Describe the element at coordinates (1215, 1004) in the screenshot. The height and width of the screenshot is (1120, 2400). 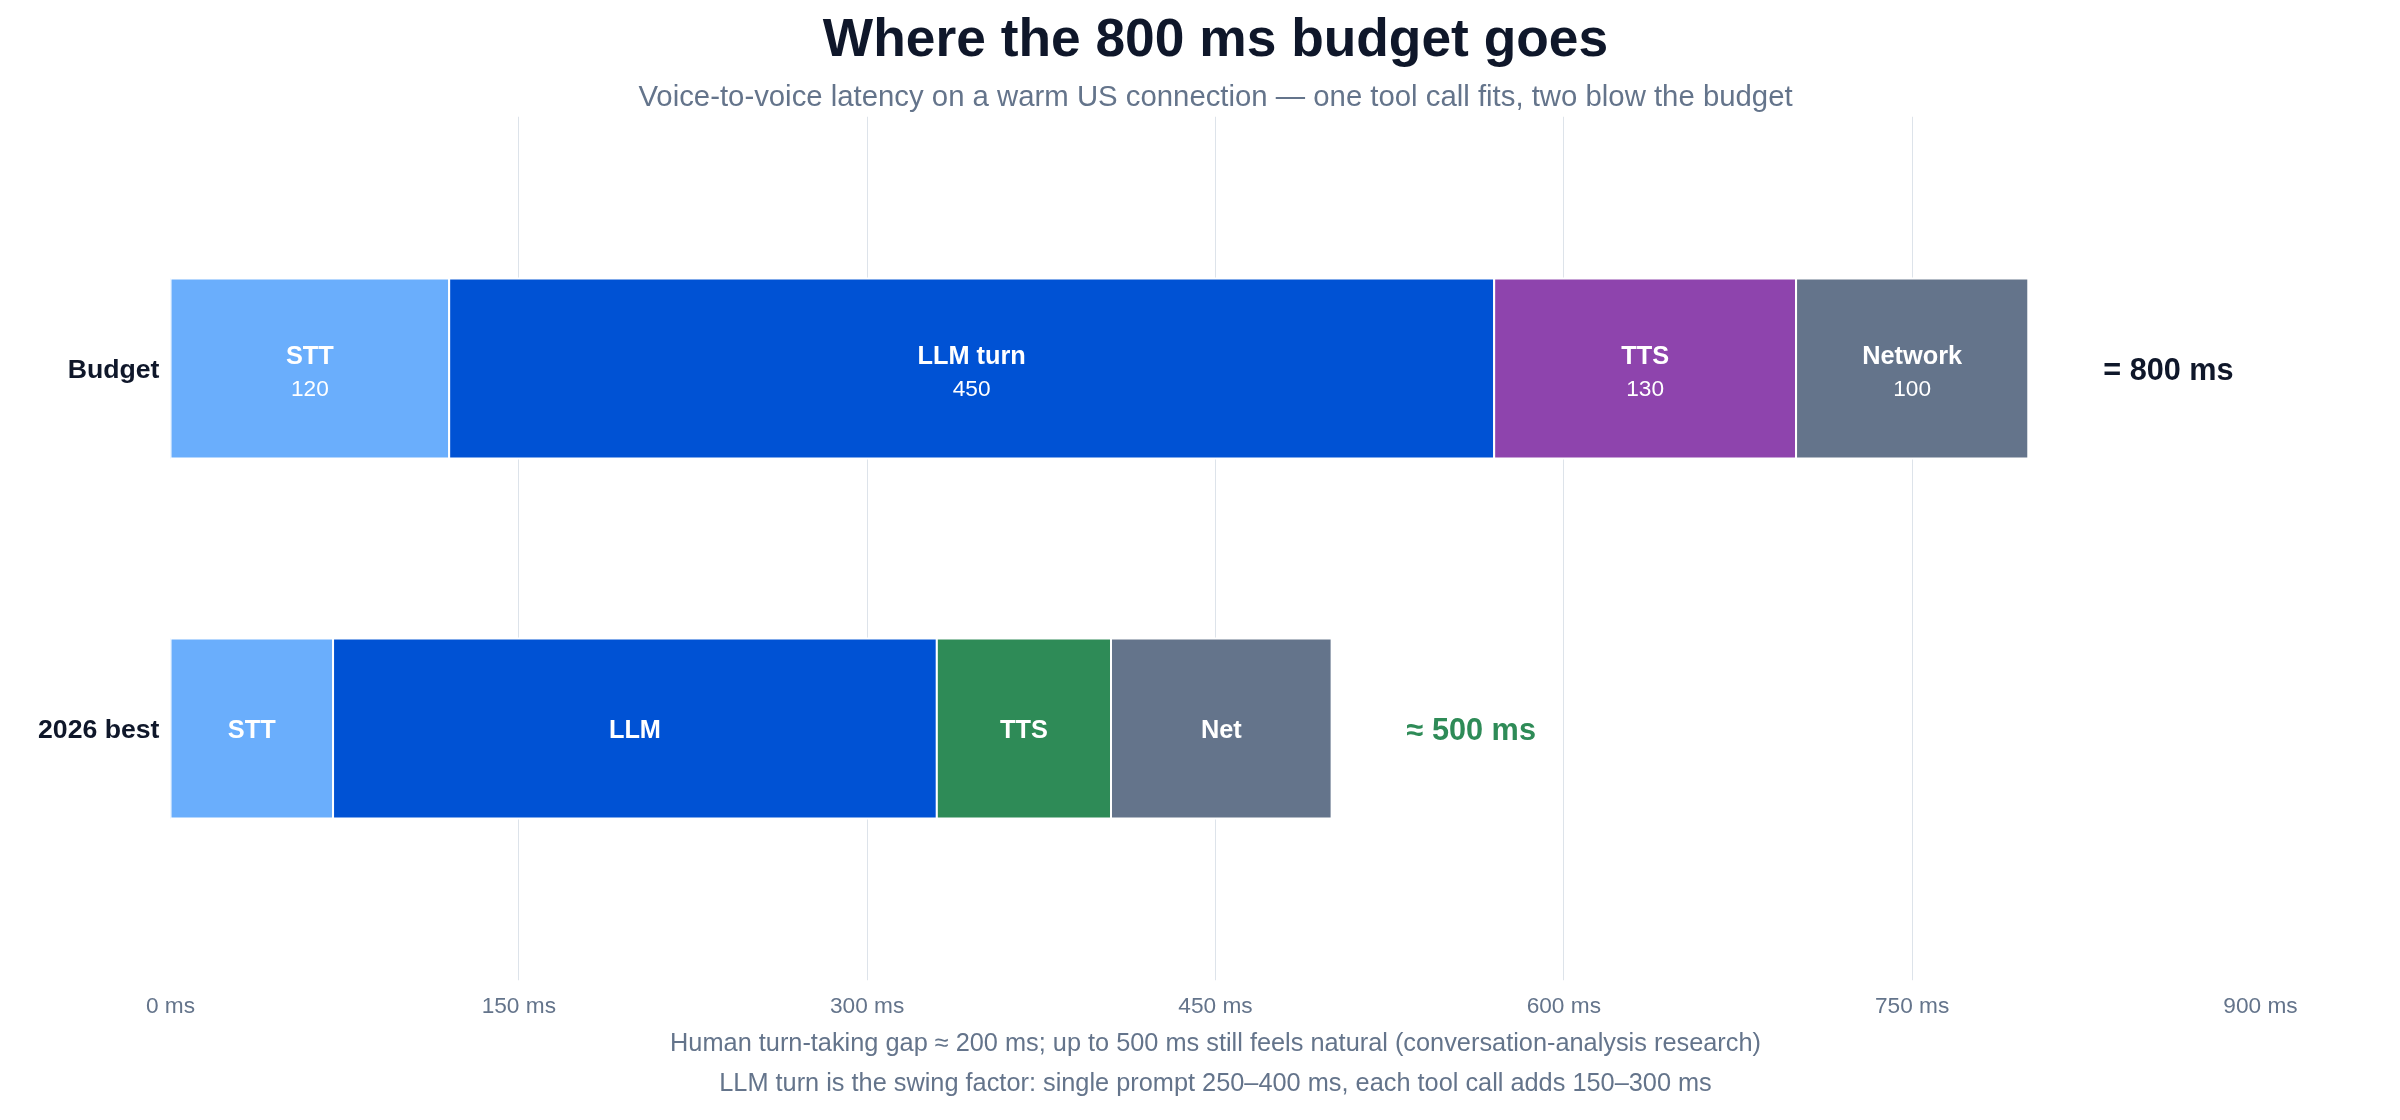
I see `x-tick-label: 450 ms` at that location.